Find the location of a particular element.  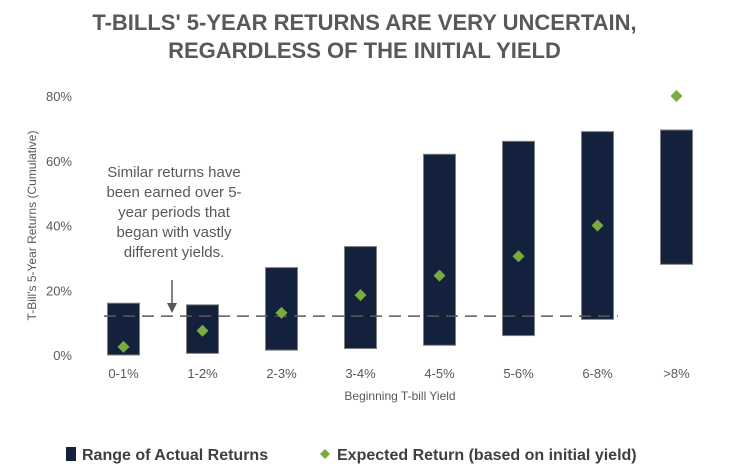

x-axis-label: Beginning T-bill Yield is located at coordinates (399, 396).